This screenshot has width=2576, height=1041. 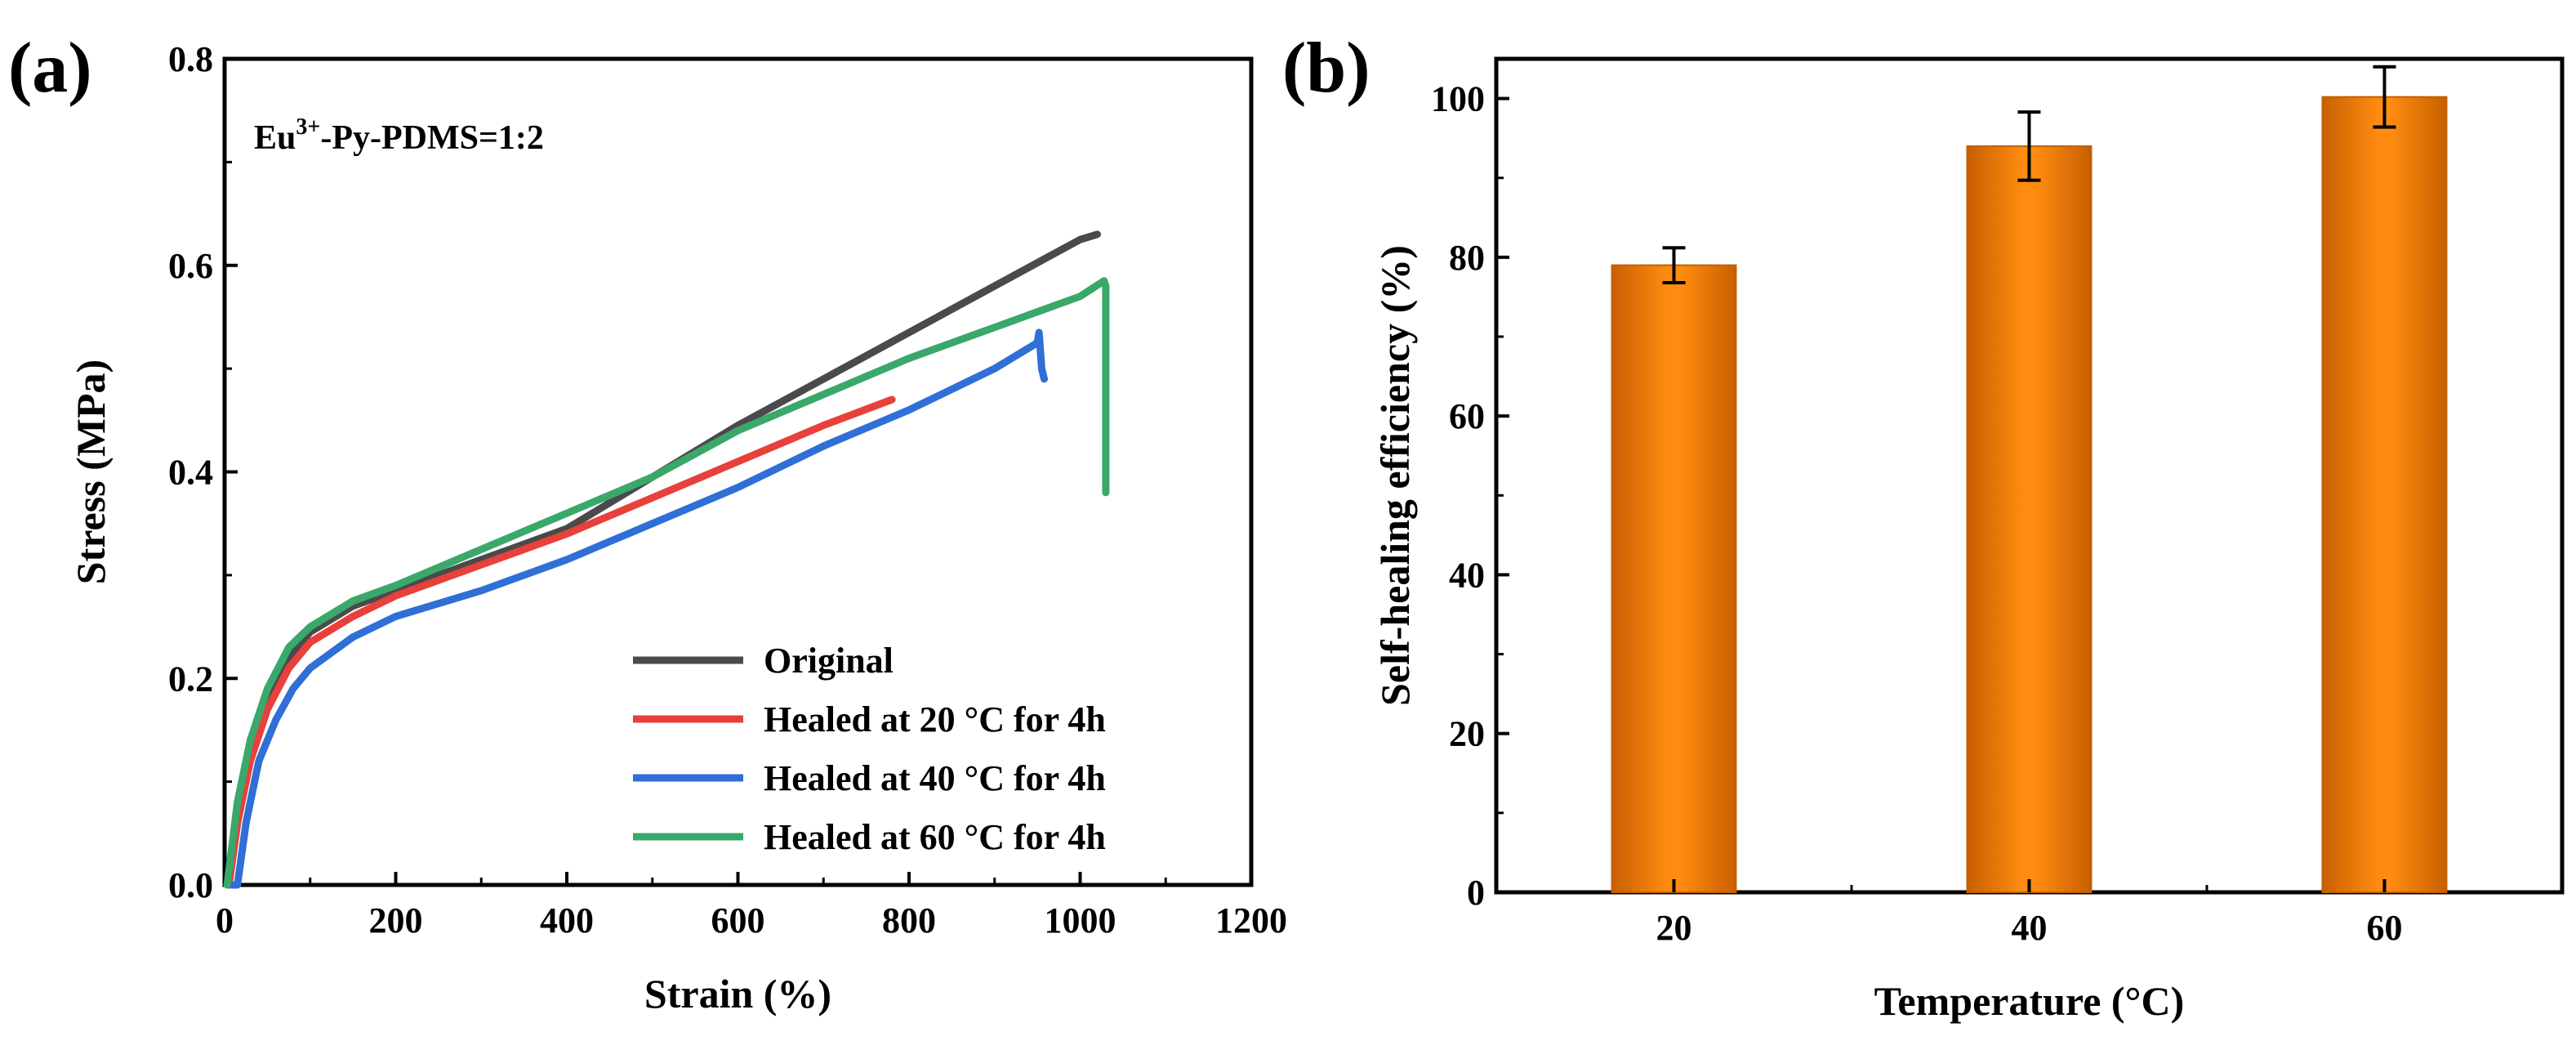 What do you see at coordinates (275, 138) in the screenshot?
I see `annotation-base: Eu` at bounding box center [275, 138].